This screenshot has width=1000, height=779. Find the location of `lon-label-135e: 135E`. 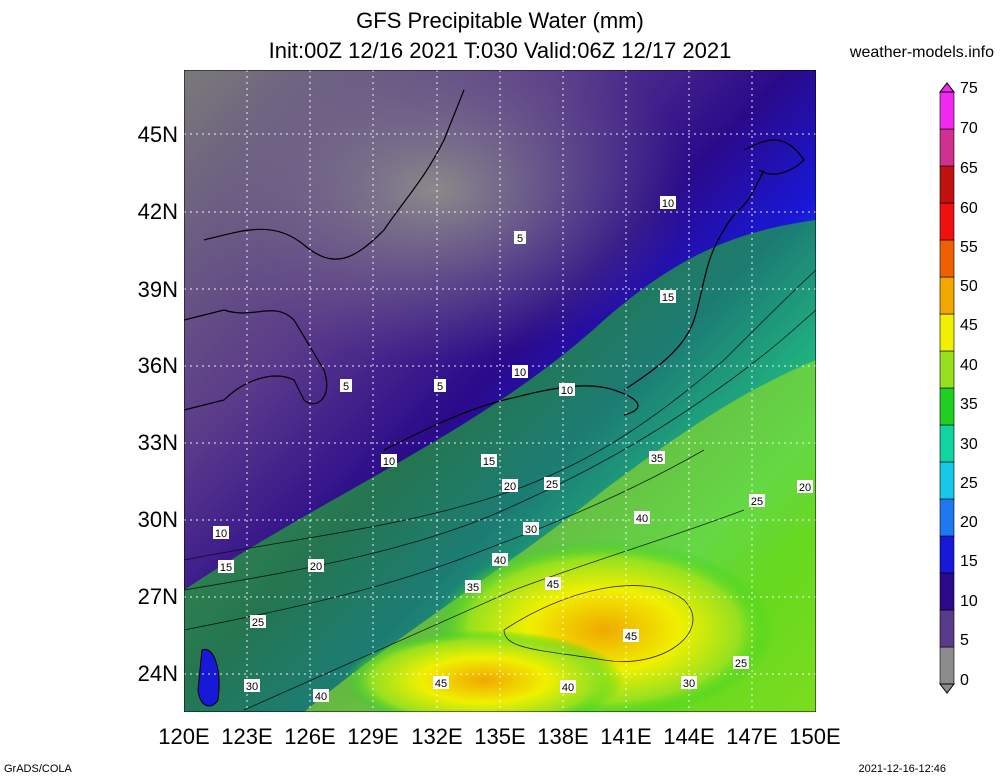

lon-label-135e: 135E is located at coordinates (500, 736).